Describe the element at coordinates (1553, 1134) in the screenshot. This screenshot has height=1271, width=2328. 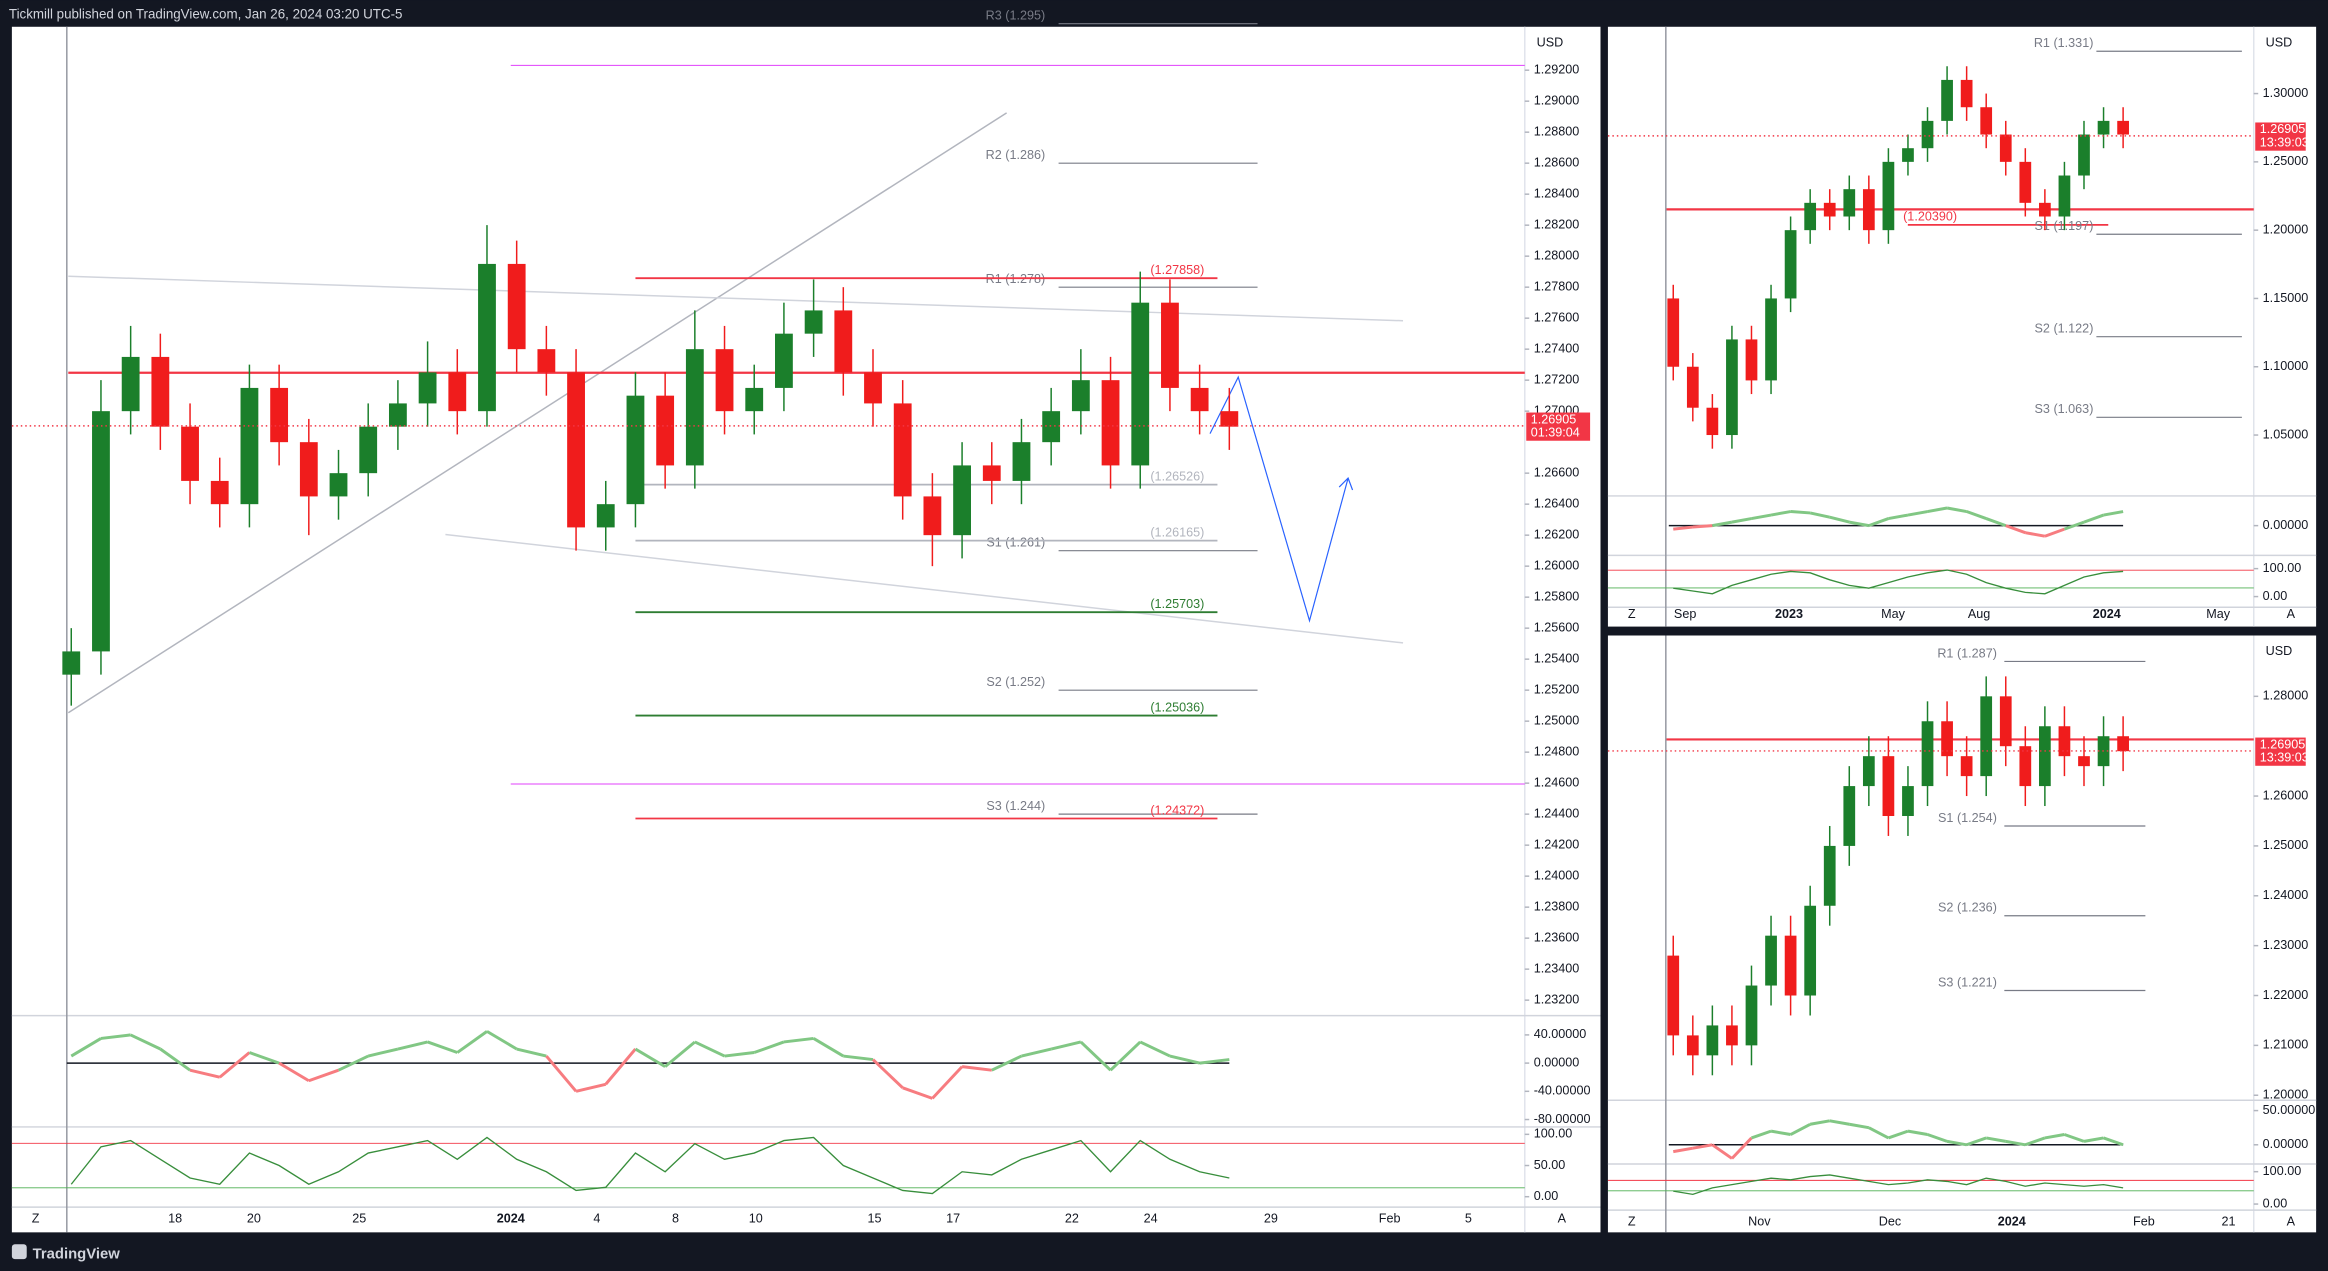
I see `y-tick-label: 100.00` at that location.